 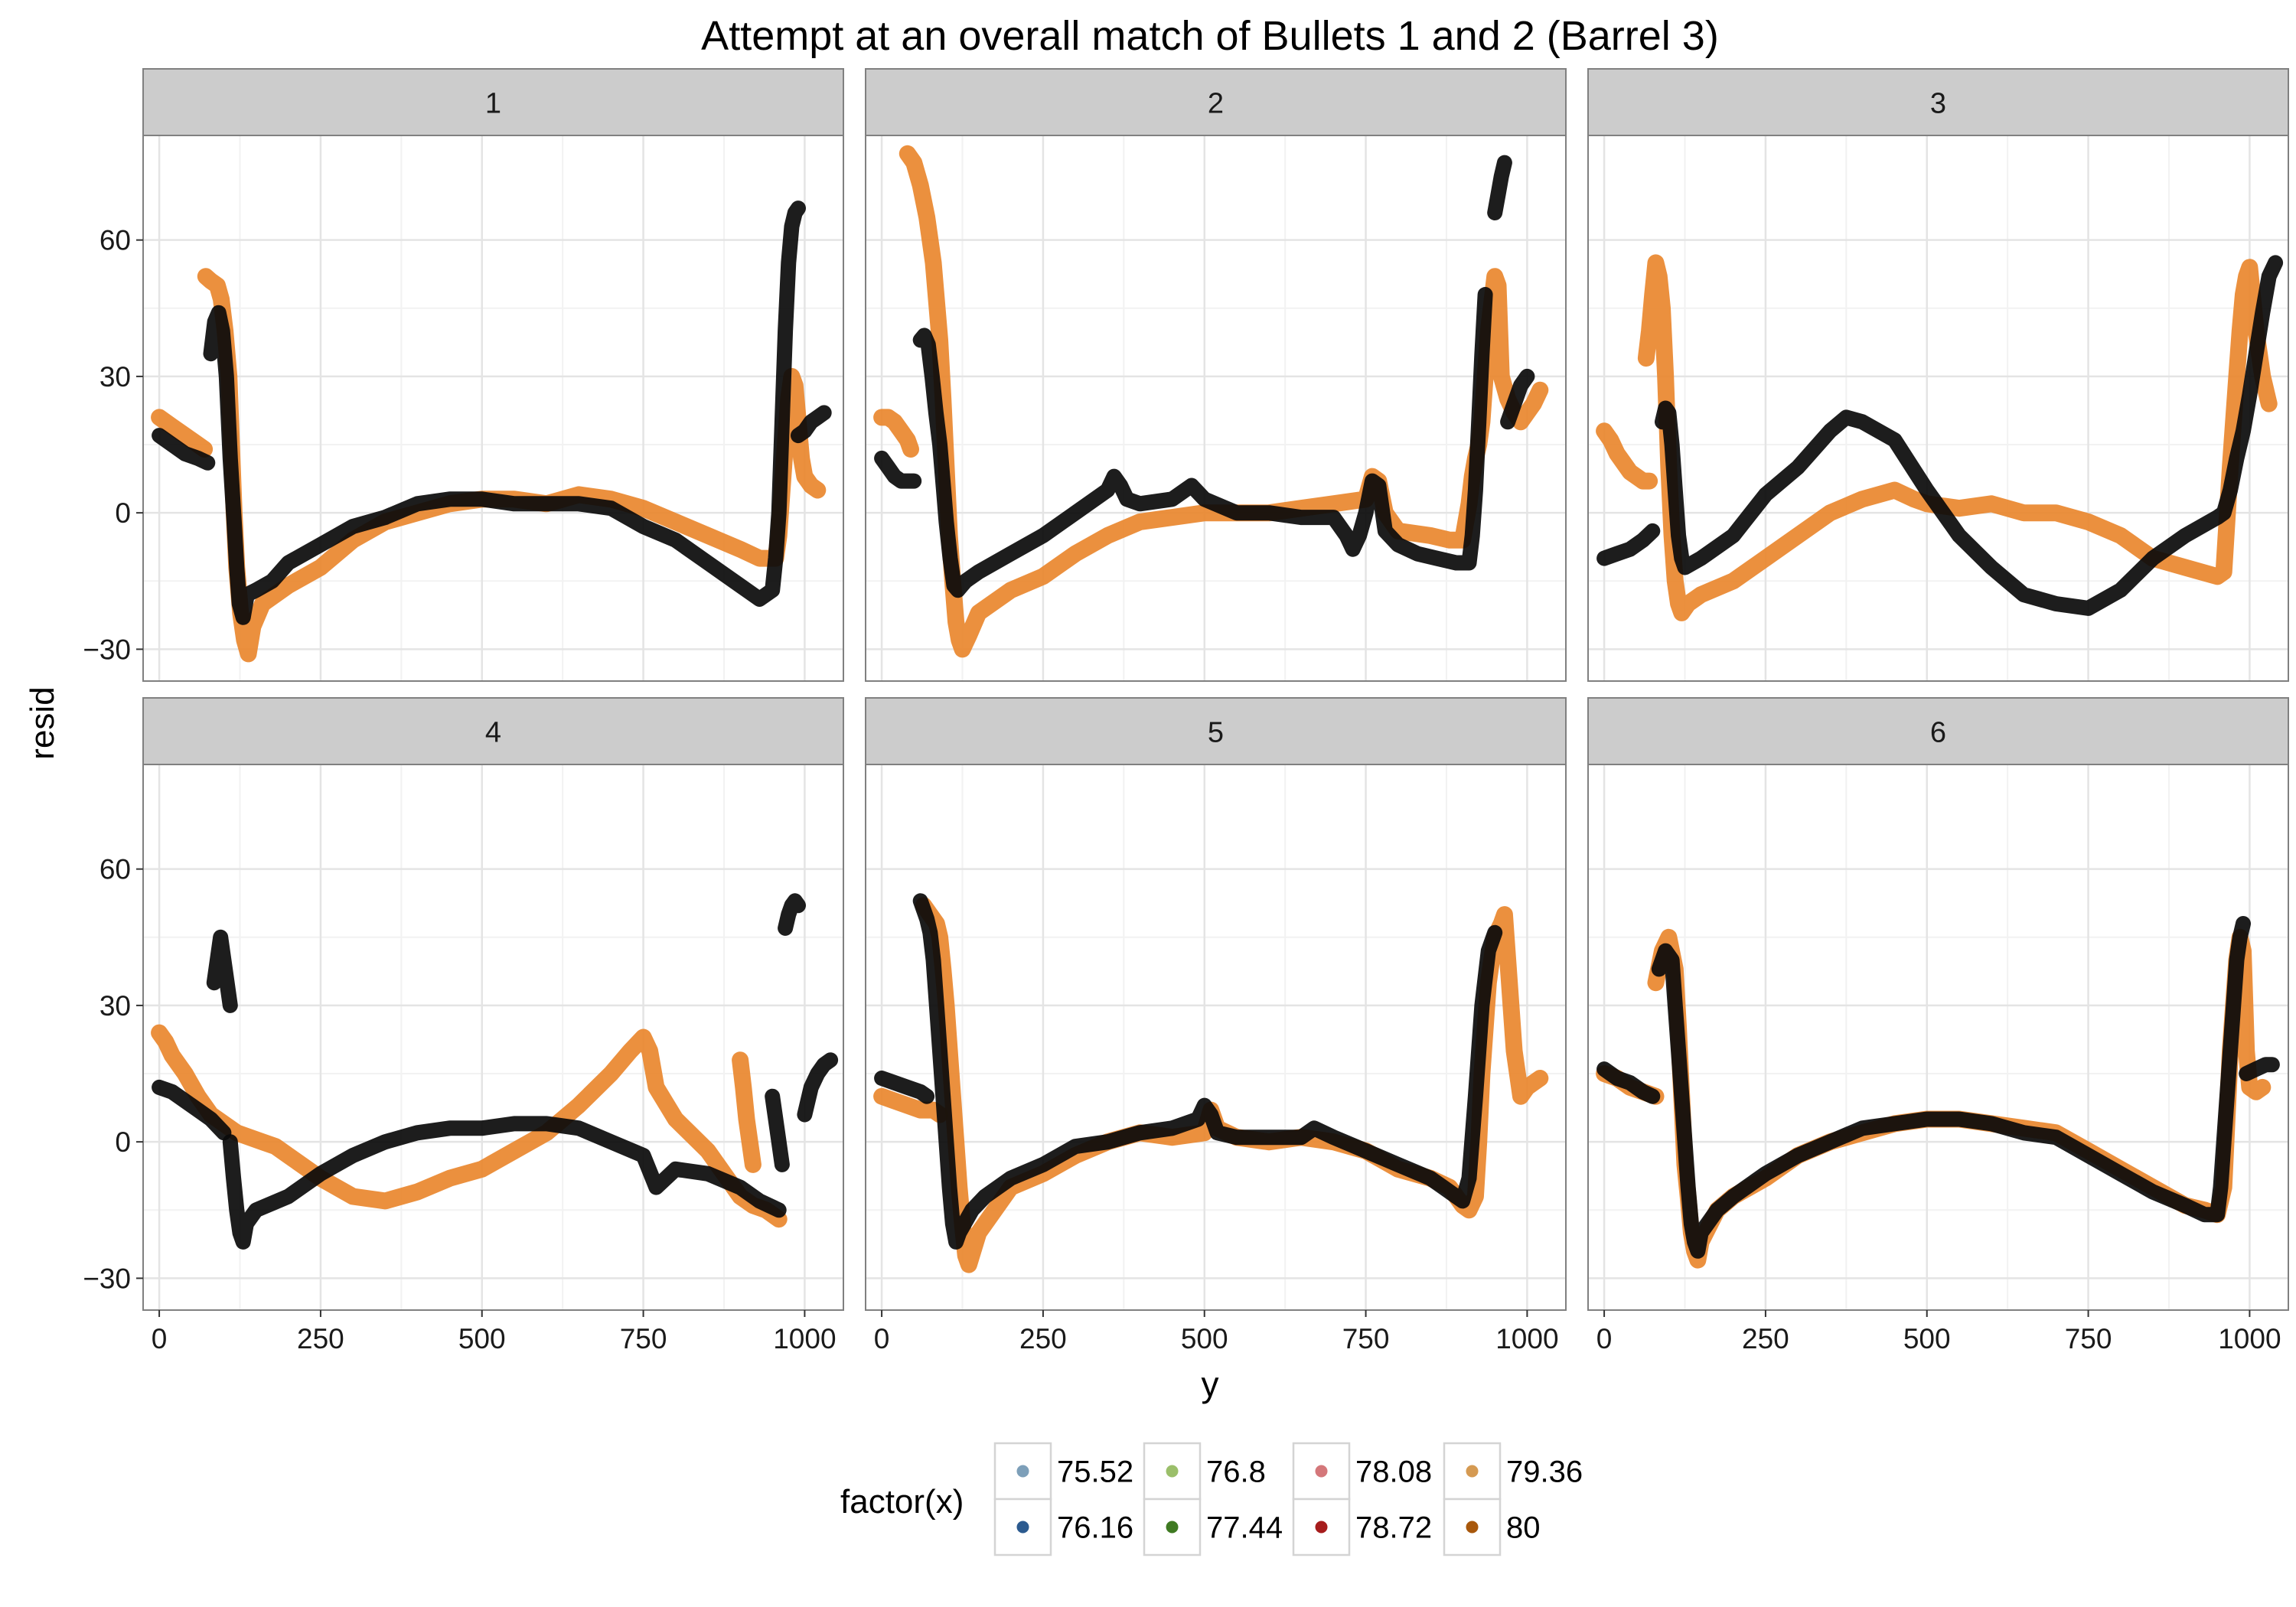 I want to click on legend-label: 76.8, so click(x=1236, y=1472).